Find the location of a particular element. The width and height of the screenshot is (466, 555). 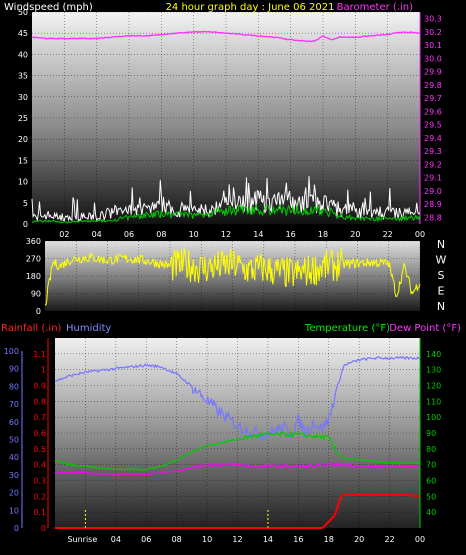

rain-tick-label: 0.9 is located at coordinates (39, 386).